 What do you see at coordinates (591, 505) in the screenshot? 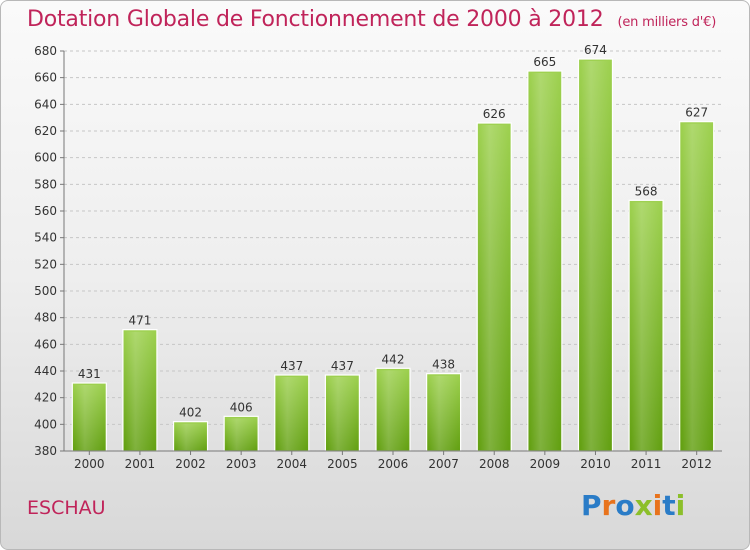
I see `logo-letter: P` at bounding box center [591, 505].